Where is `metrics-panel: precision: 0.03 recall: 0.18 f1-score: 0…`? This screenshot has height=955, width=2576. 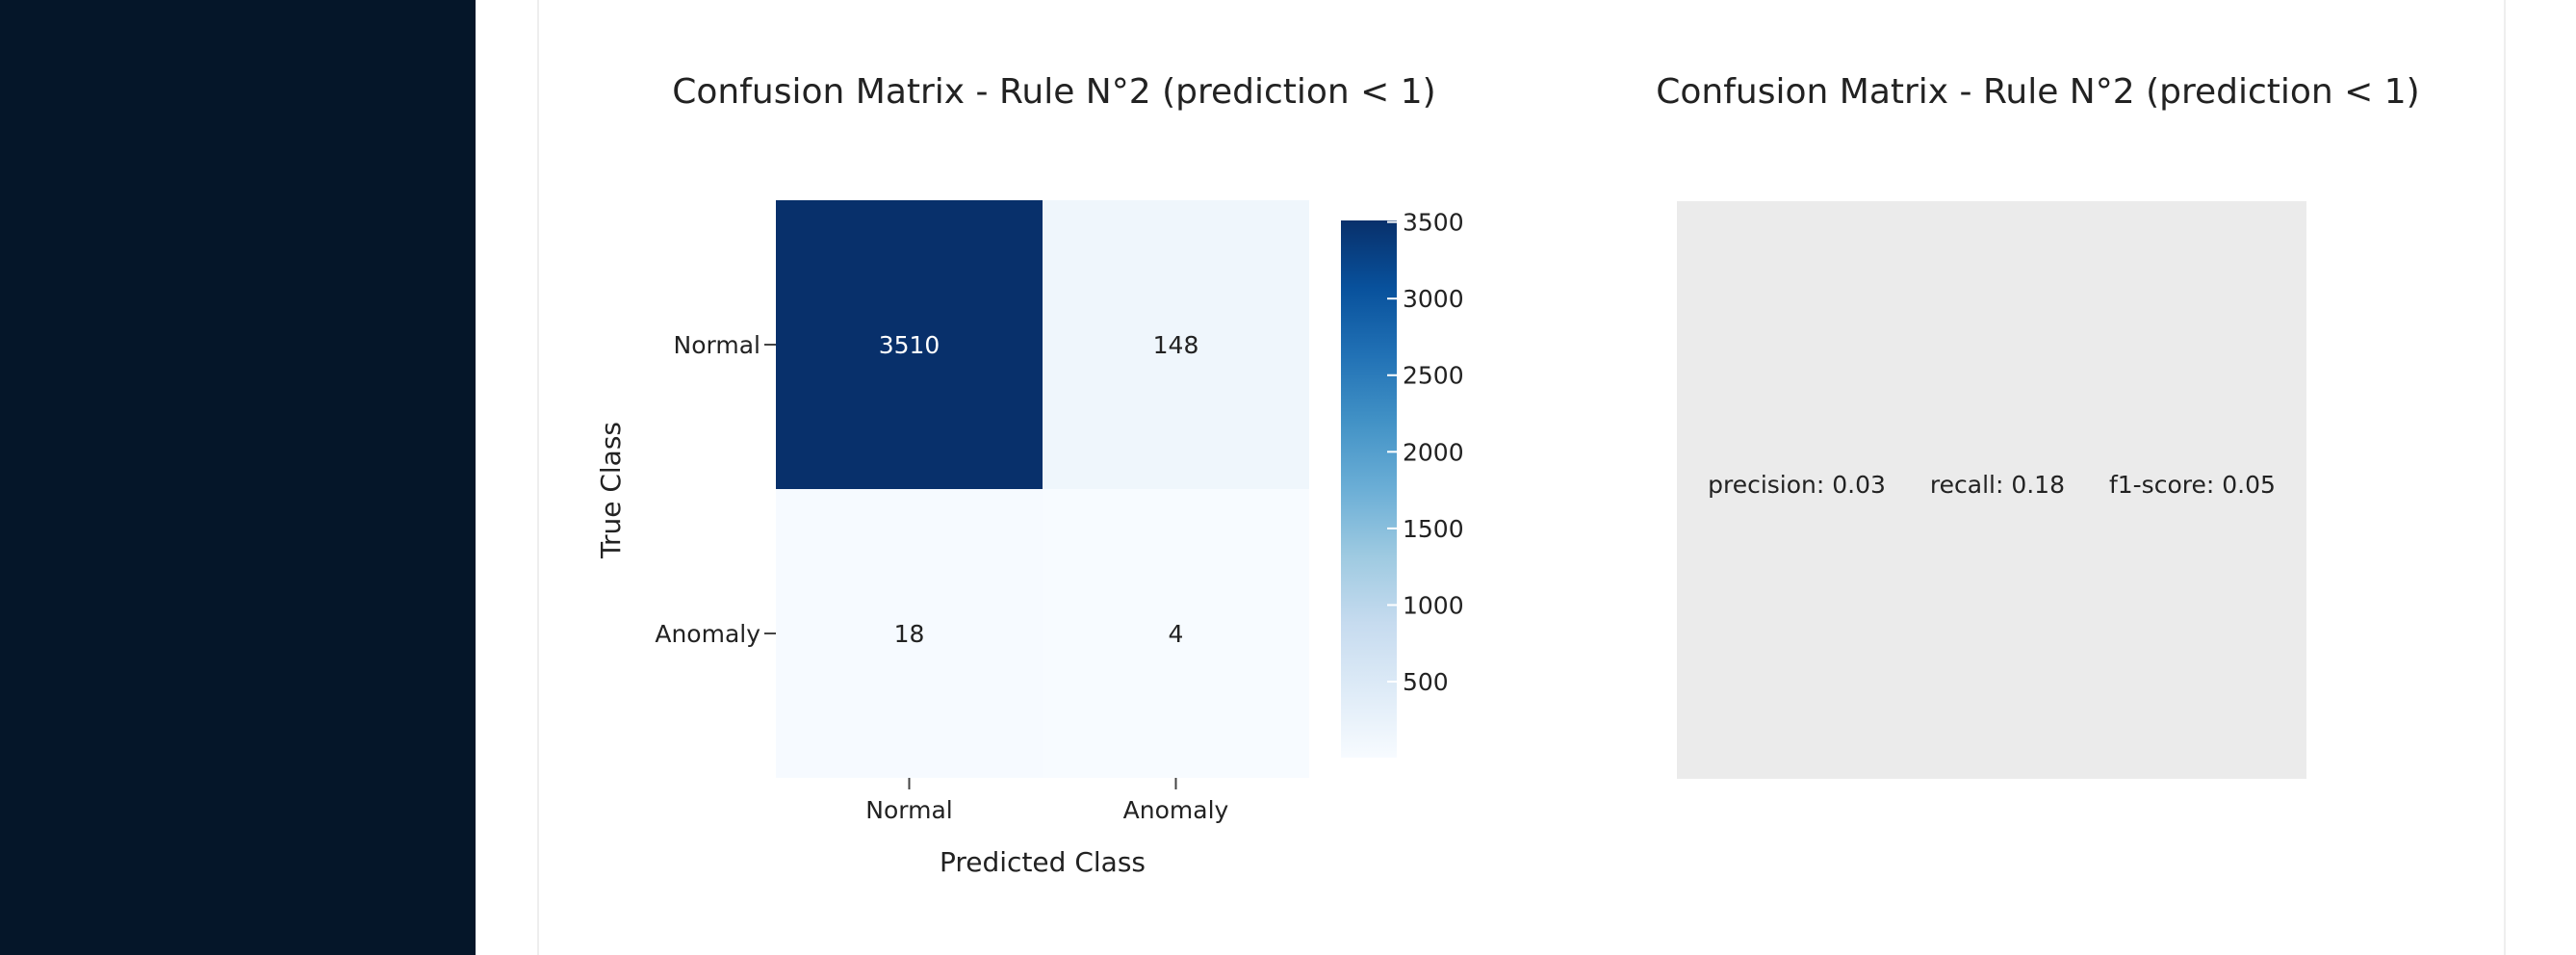 metrics-panel: precision: 0.03 recall: 0.18 f1-score: 0… is located at coordinates (1992, 490).